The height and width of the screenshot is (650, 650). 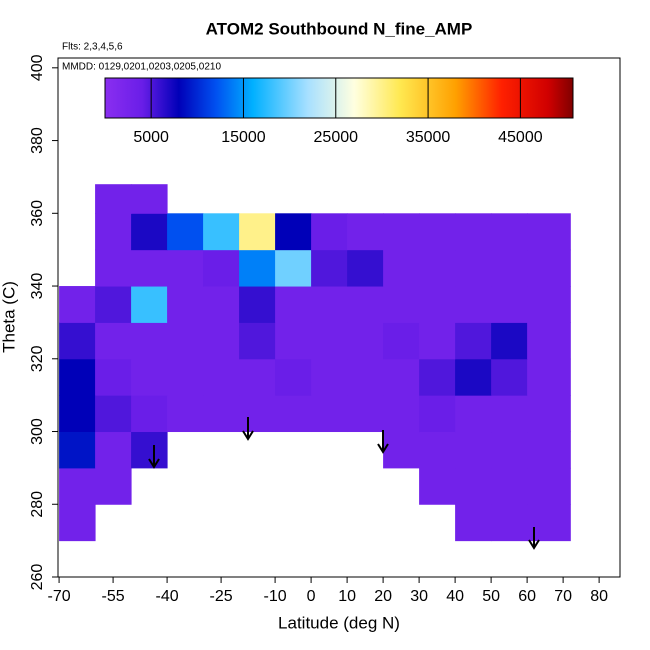 What do you see at coordinates (339, 622) in the screenshot?
I see `x-axis-label: Latitude (deg N)` at bounding box center [339, 622].